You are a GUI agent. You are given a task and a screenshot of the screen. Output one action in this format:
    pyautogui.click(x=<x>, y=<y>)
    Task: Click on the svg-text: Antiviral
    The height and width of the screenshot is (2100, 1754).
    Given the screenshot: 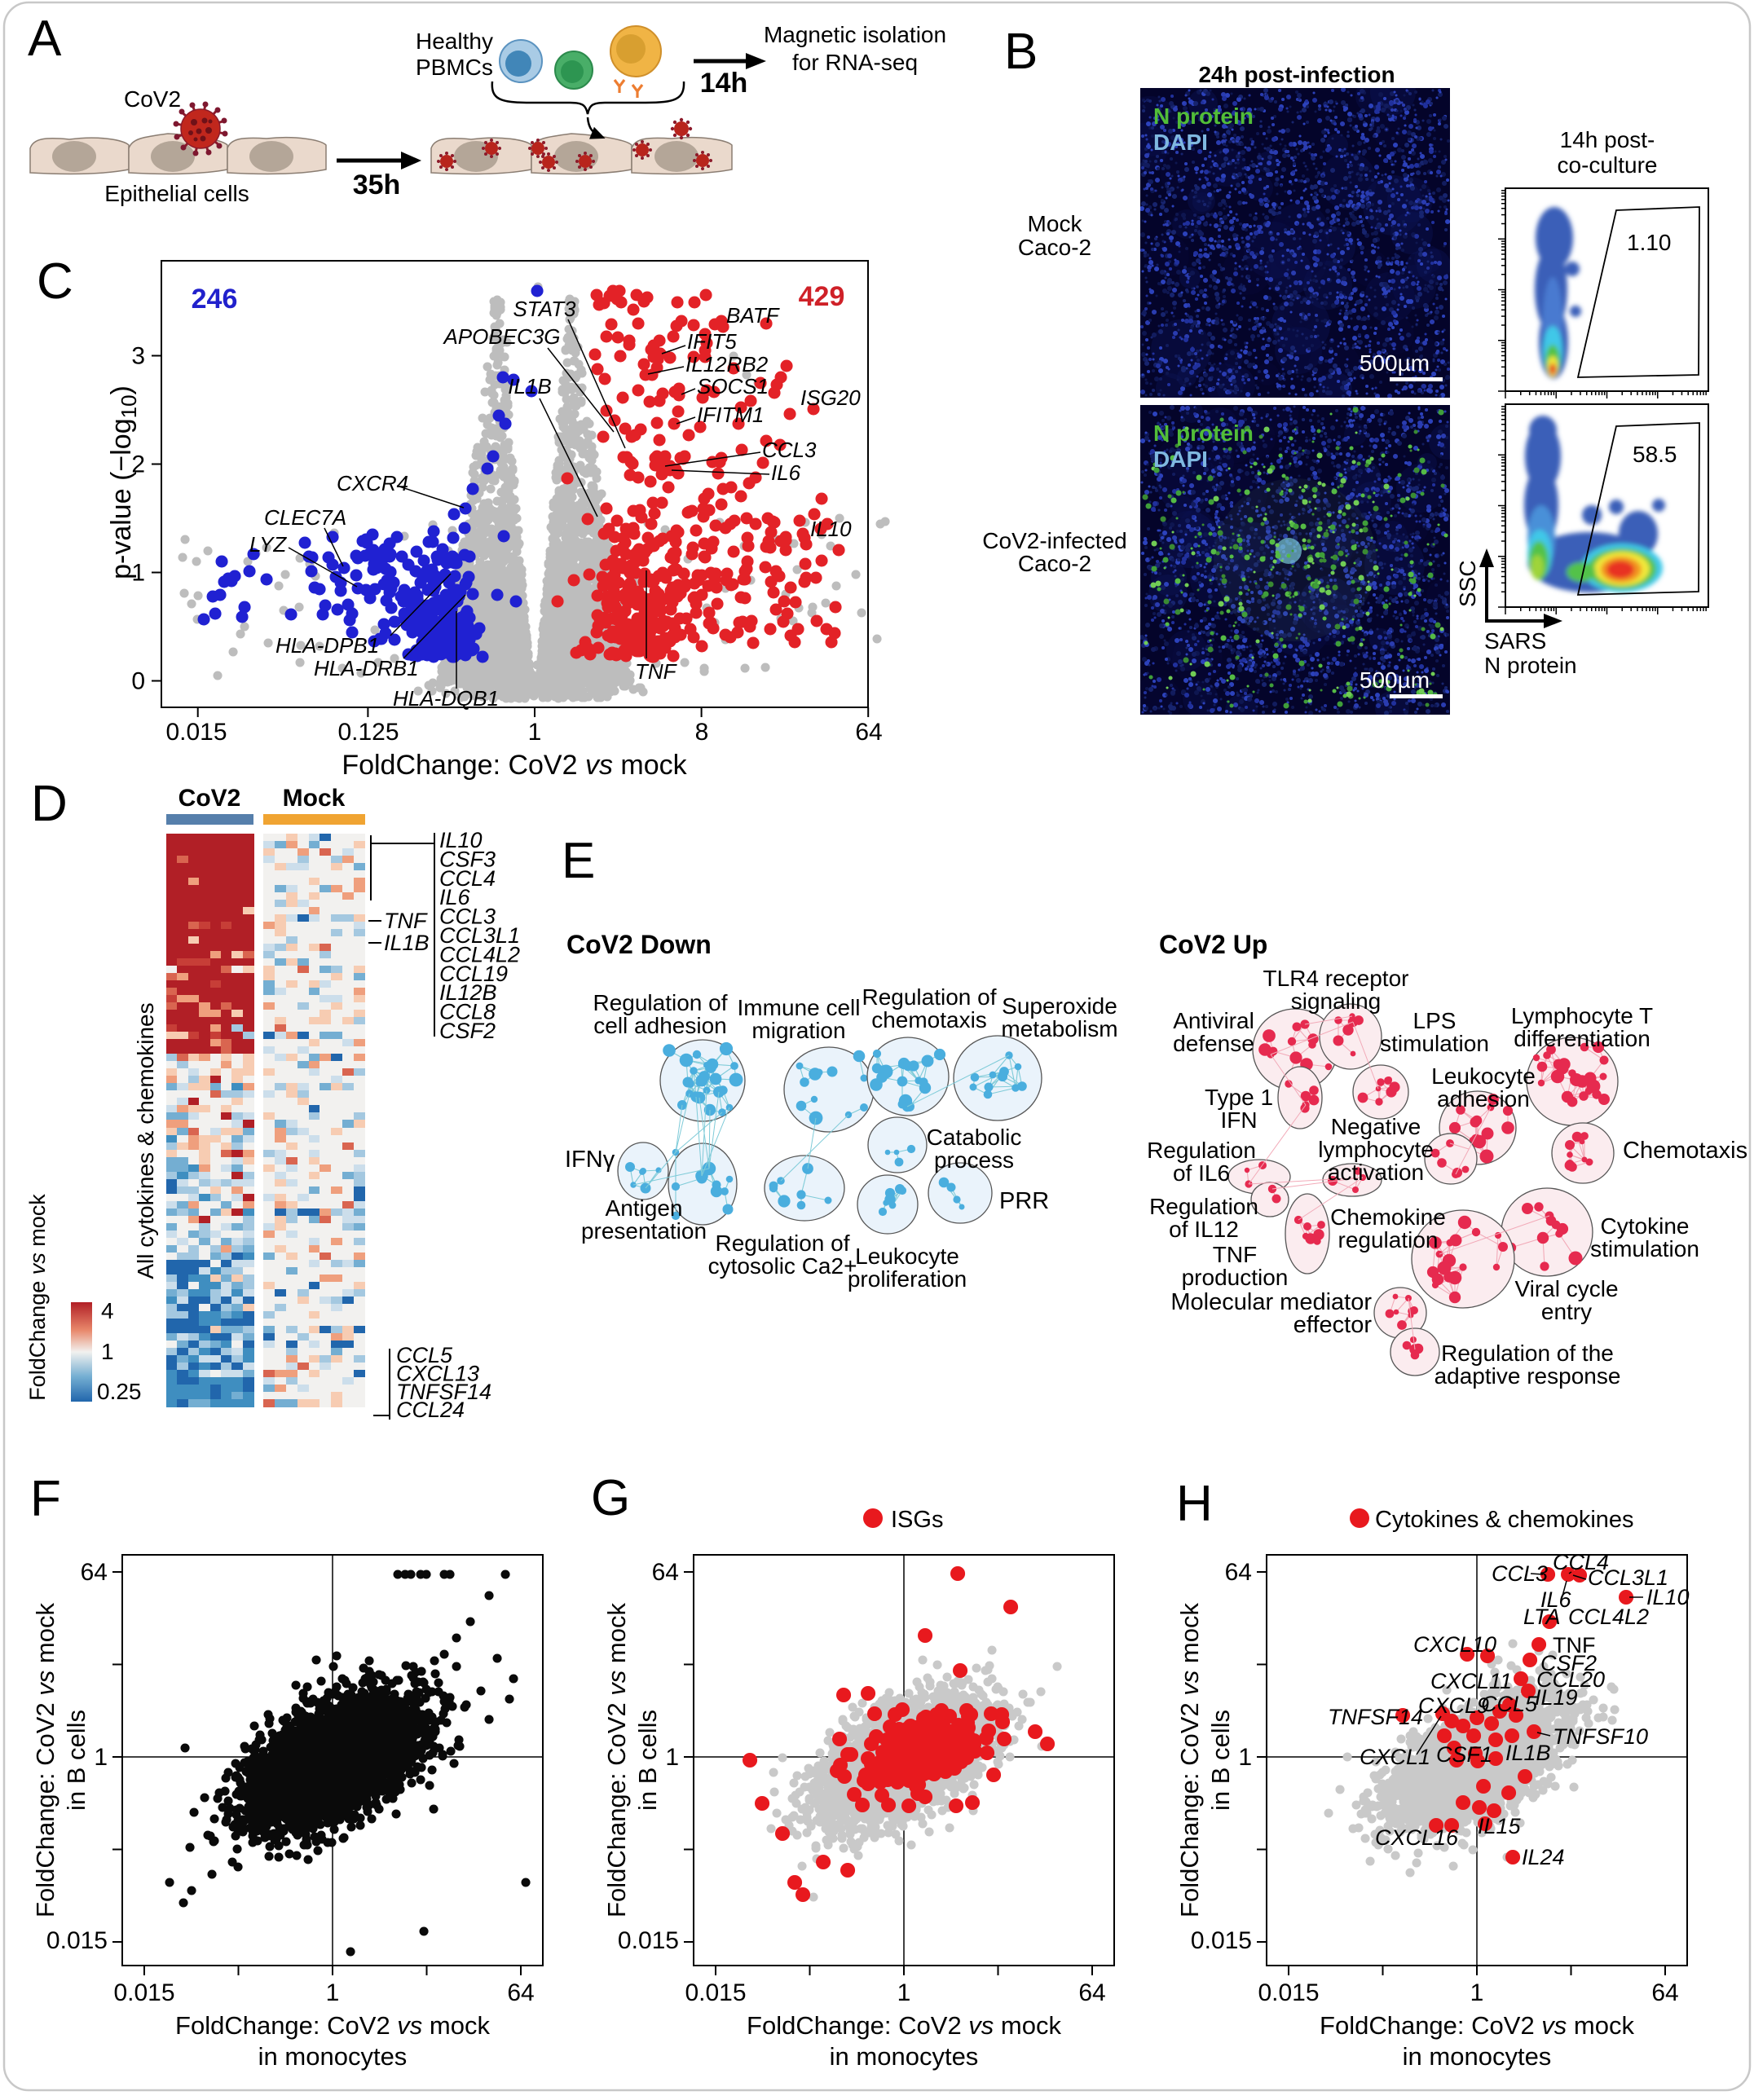 What is the action you would take?
    pyautogui.click(x=1213, y=1020)
    